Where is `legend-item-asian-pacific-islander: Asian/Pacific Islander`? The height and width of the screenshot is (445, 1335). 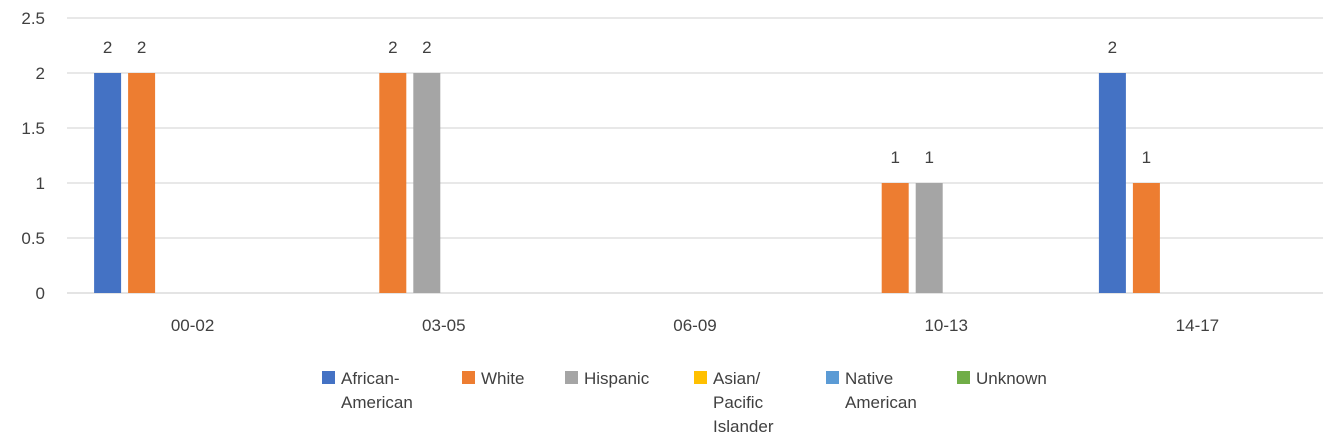 legend-item-asian-pacific-islander: Asian/Pacific Islander is located at coordinates (734, 402).